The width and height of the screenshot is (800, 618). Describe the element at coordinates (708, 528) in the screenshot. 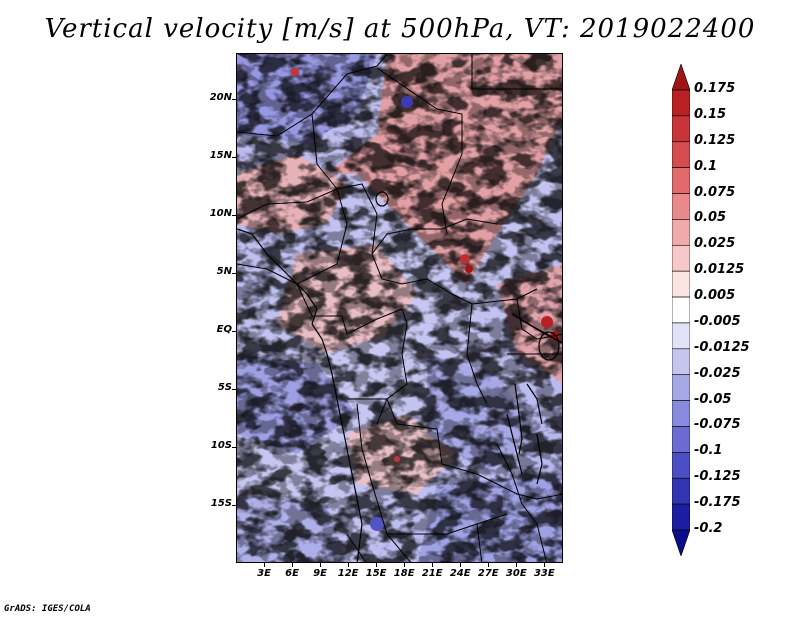

I see `colorbar-label: -0.2` at that location.